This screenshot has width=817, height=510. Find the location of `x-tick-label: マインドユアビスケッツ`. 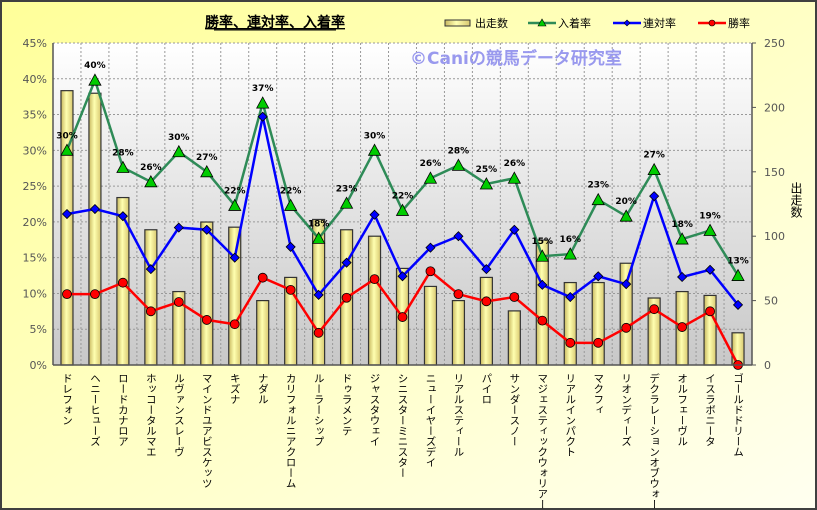

x-tick-label: マインドユアビスケッツ is located at coordinates (207, 431).